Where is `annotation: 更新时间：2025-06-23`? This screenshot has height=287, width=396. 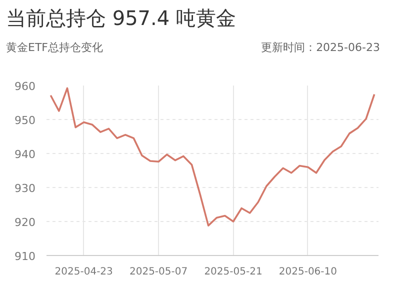 annotation: 更新时间：2025-06-23 is located at coordinates (320, 48).